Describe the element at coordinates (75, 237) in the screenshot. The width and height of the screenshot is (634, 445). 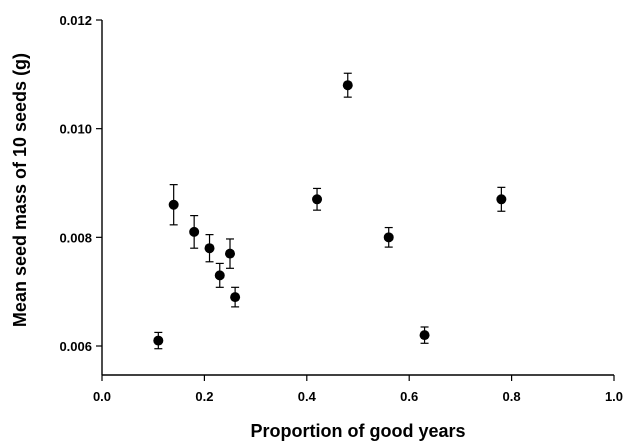
I see `y-tick-label: 0.008` at that location.